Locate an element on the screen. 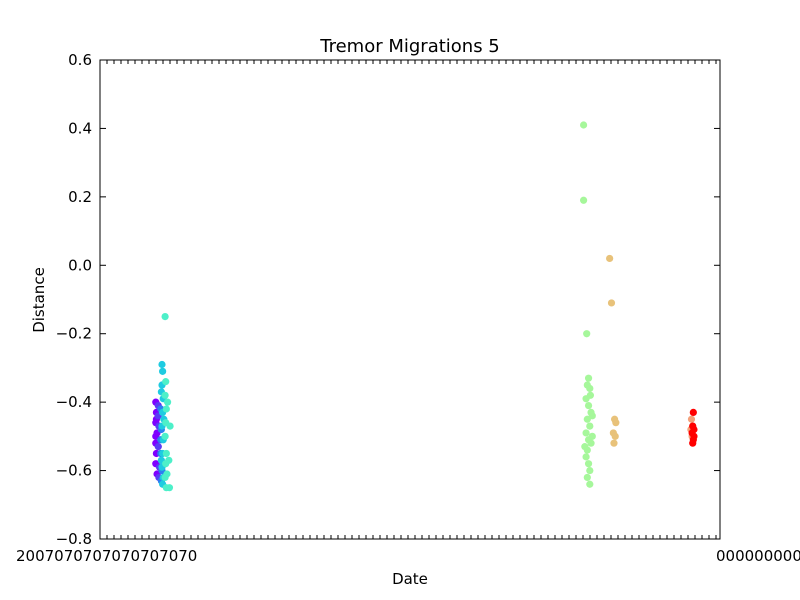 The width and height of the screenshot is (800, 600). y-tick-label: 0.0 is located at coordinates (80, 265).